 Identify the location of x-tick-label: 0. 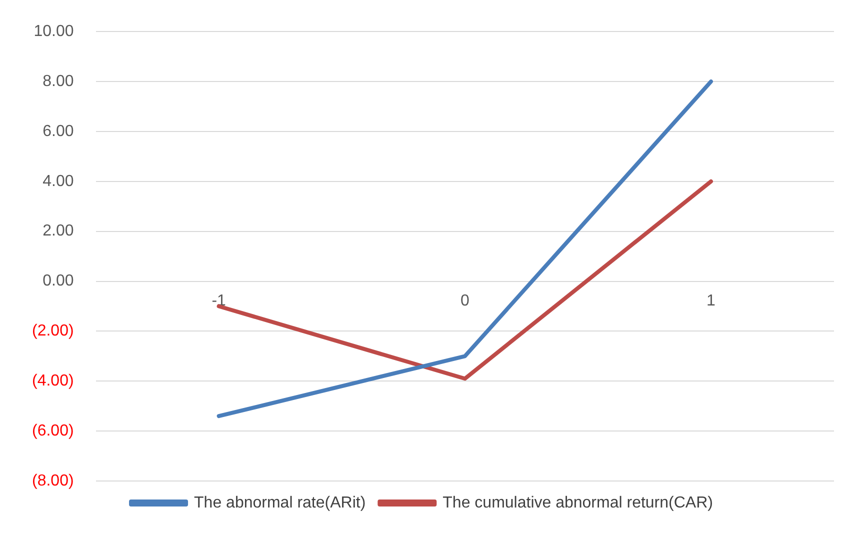
(465, 301).